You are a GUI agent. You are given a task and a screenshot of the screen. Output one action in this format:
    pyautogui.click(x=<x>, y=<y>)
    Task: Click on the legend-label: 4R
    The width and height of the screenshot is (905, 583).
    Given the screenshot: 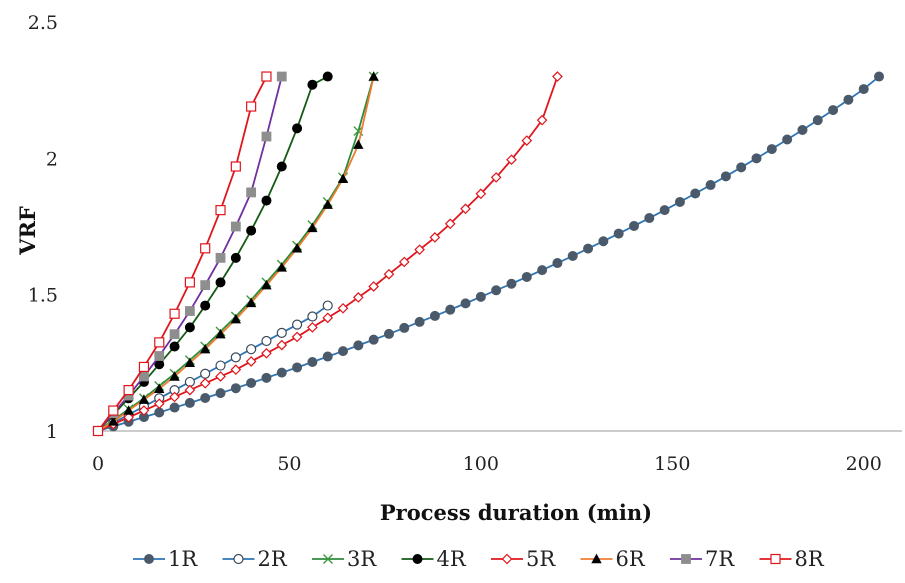 What is the action you would take?
    pyautogui.click(x=452, y=559)
    